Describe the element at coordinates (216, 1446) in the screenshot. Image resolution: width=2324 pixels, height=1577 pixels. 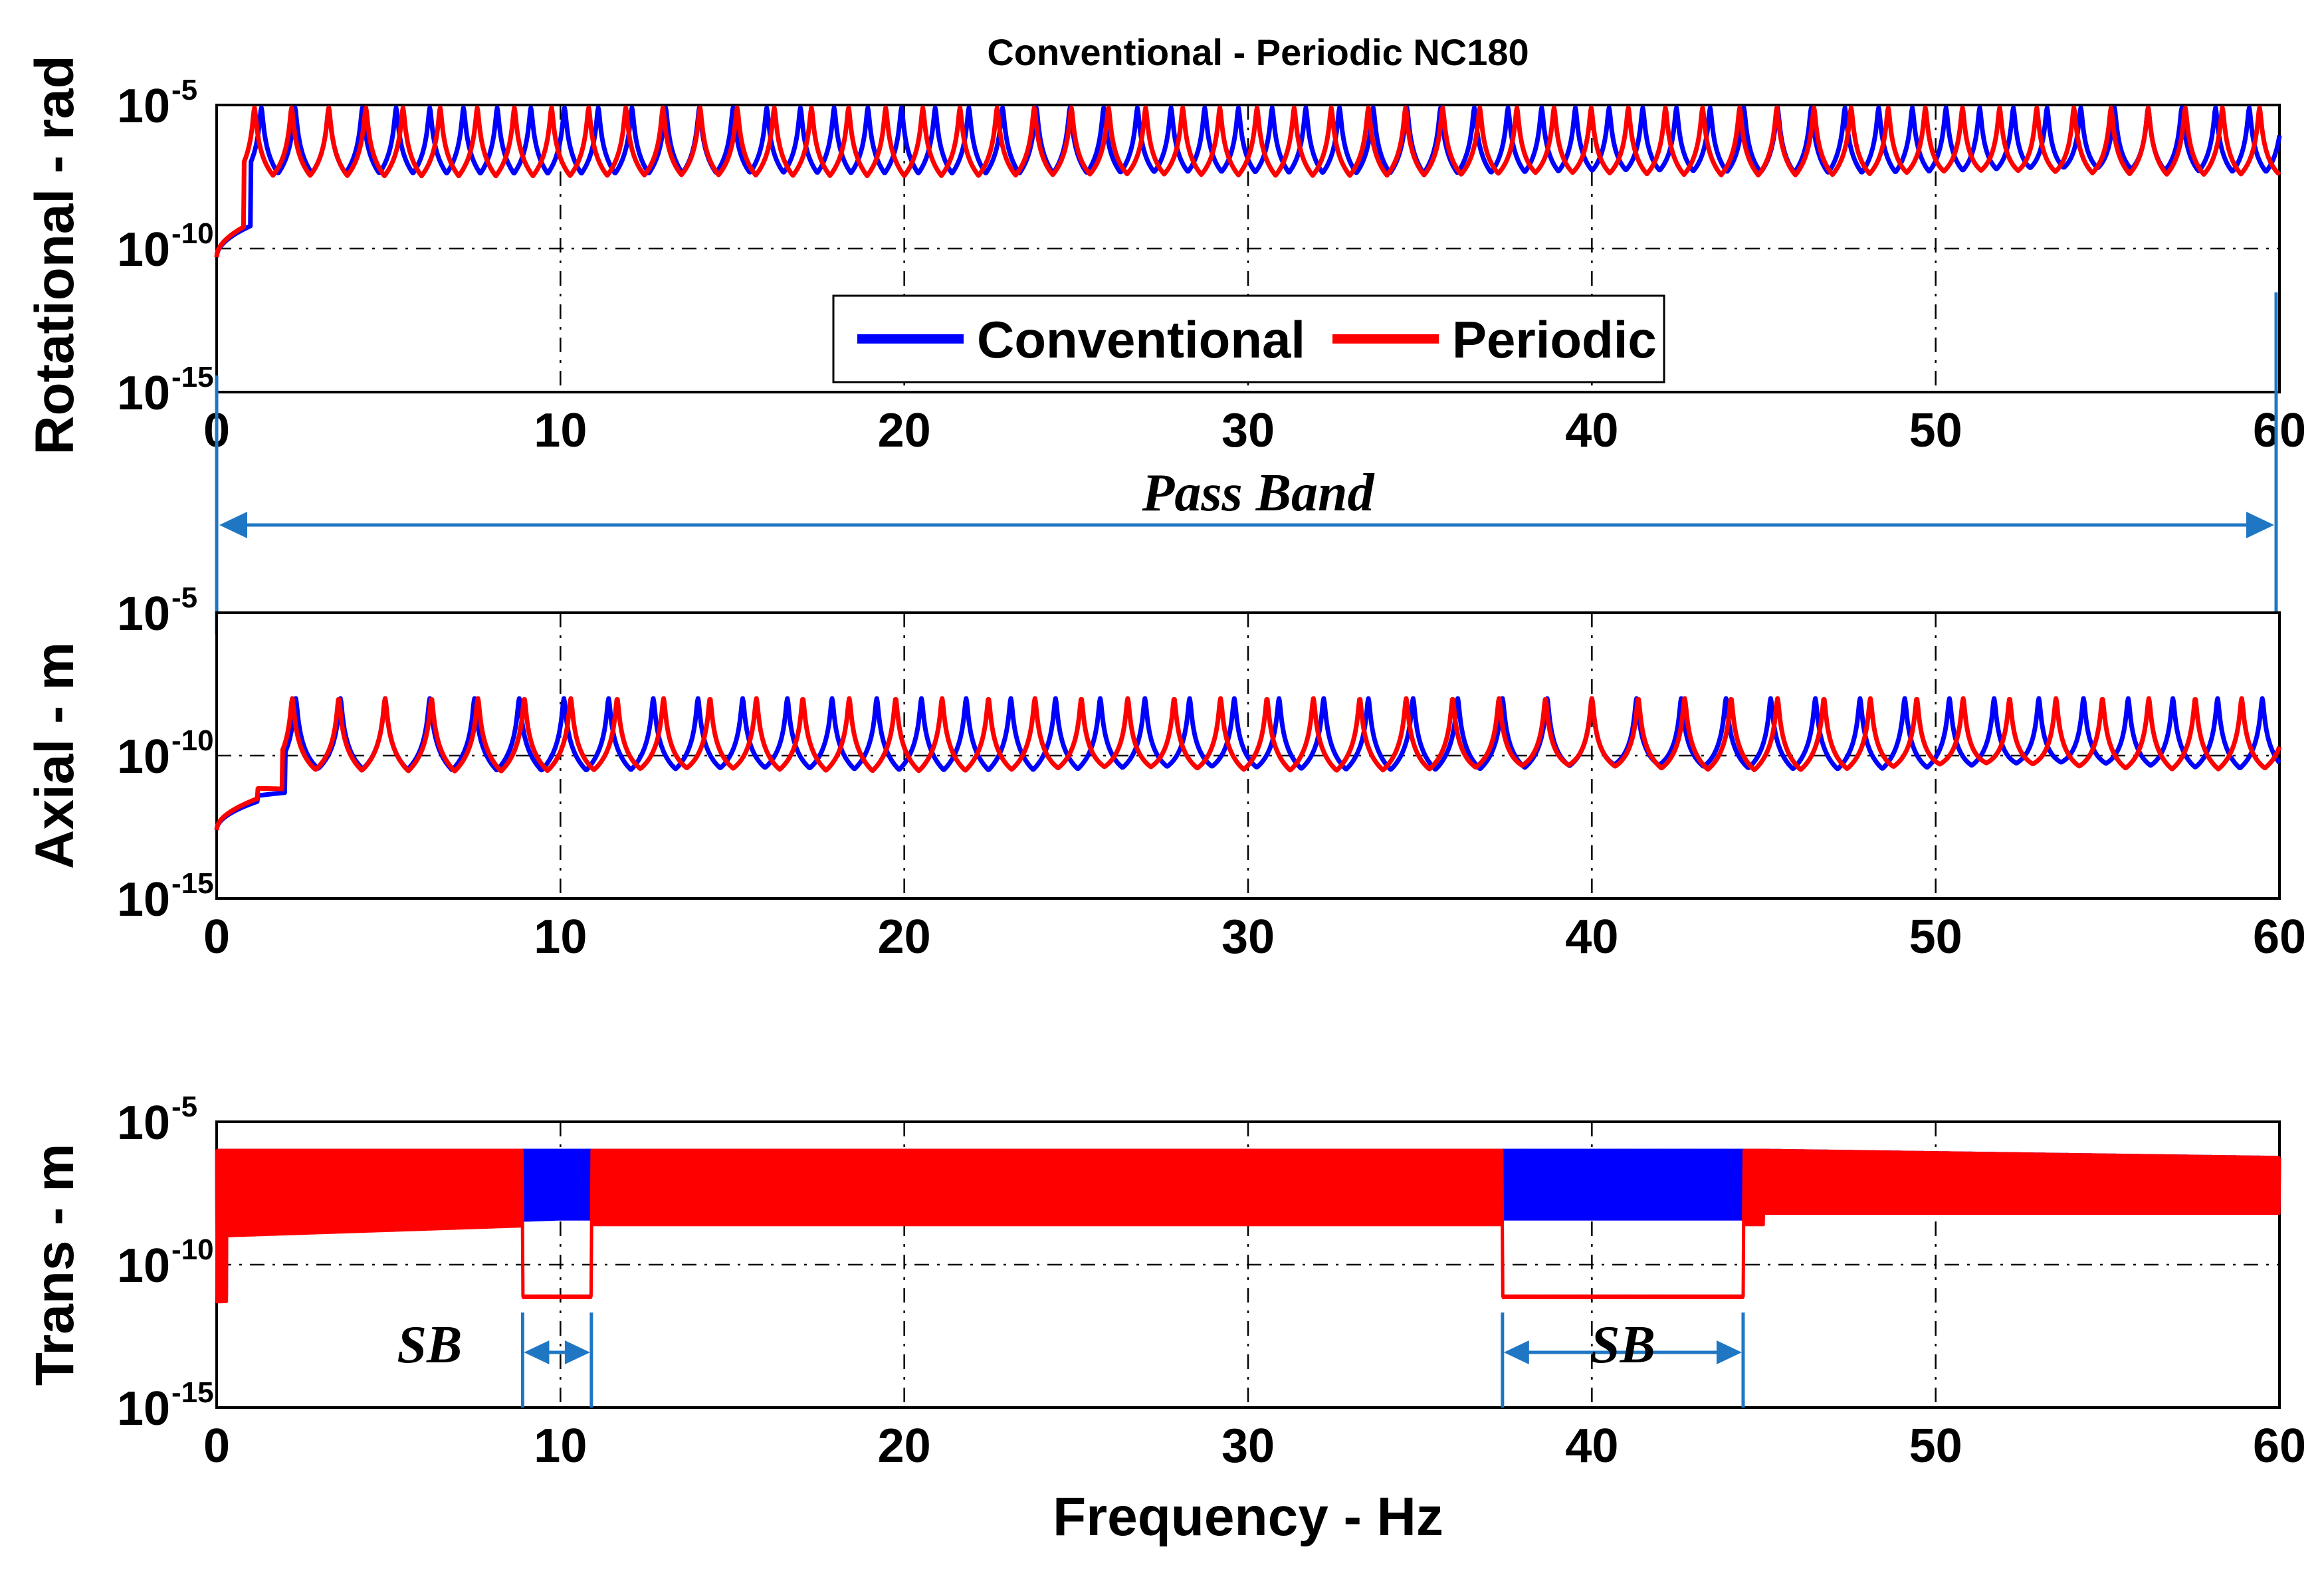
I see `xtick-trans-0: 0` at that location.